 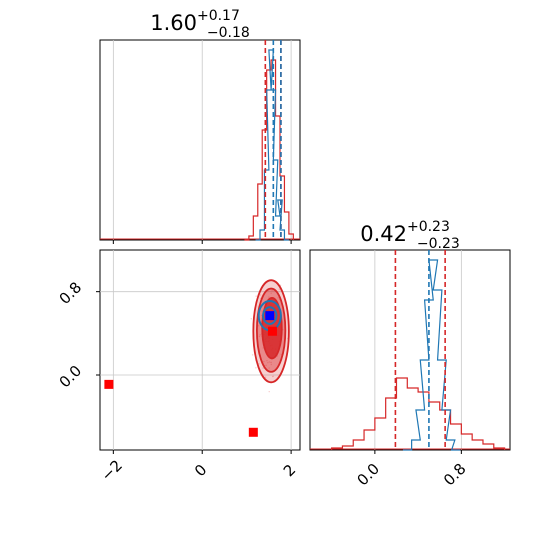 I want to click on marginal-x-title-minus: −0.18, so click(x=228, y=33).